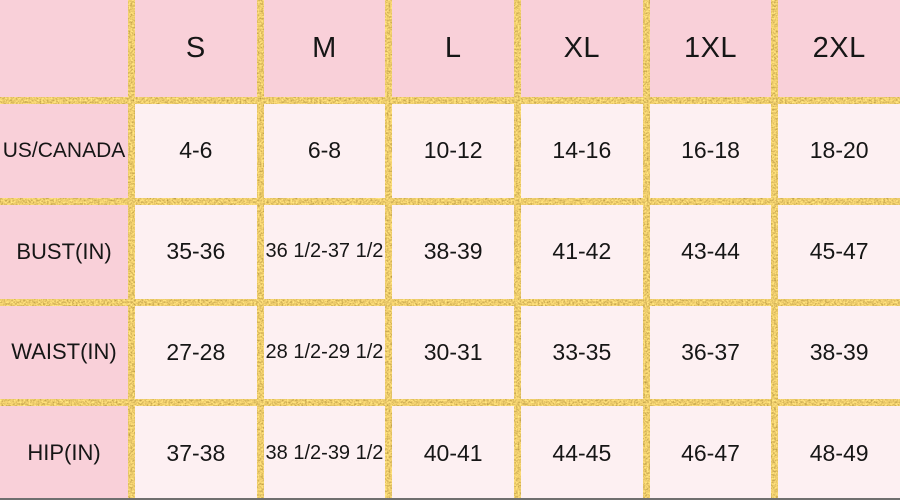 This screenshot has height=500, width=900. I want to click on value-cell: 16-18, so click(710, 151).